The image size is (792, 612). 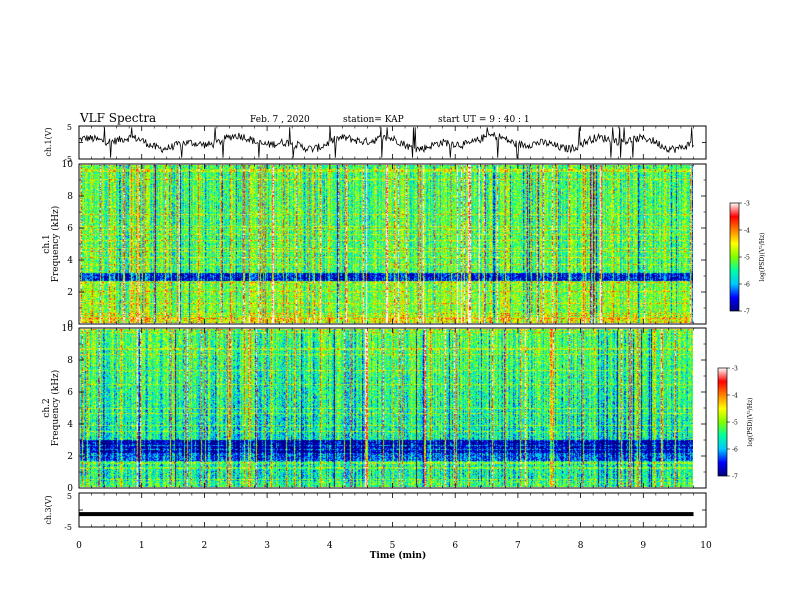 What do you see at coordinates (373, 120) in the screenshot?
I see `station-label: station= KAP` at bounding box center [373, 120].